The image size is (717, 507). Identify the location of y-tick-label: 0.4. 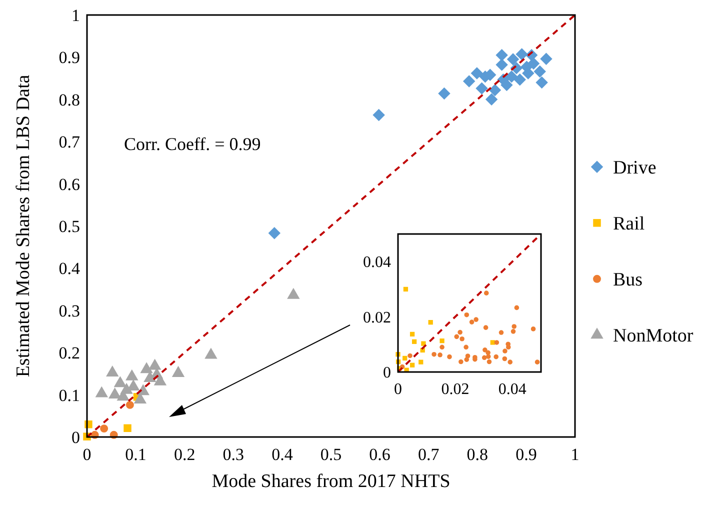
(69, 268).